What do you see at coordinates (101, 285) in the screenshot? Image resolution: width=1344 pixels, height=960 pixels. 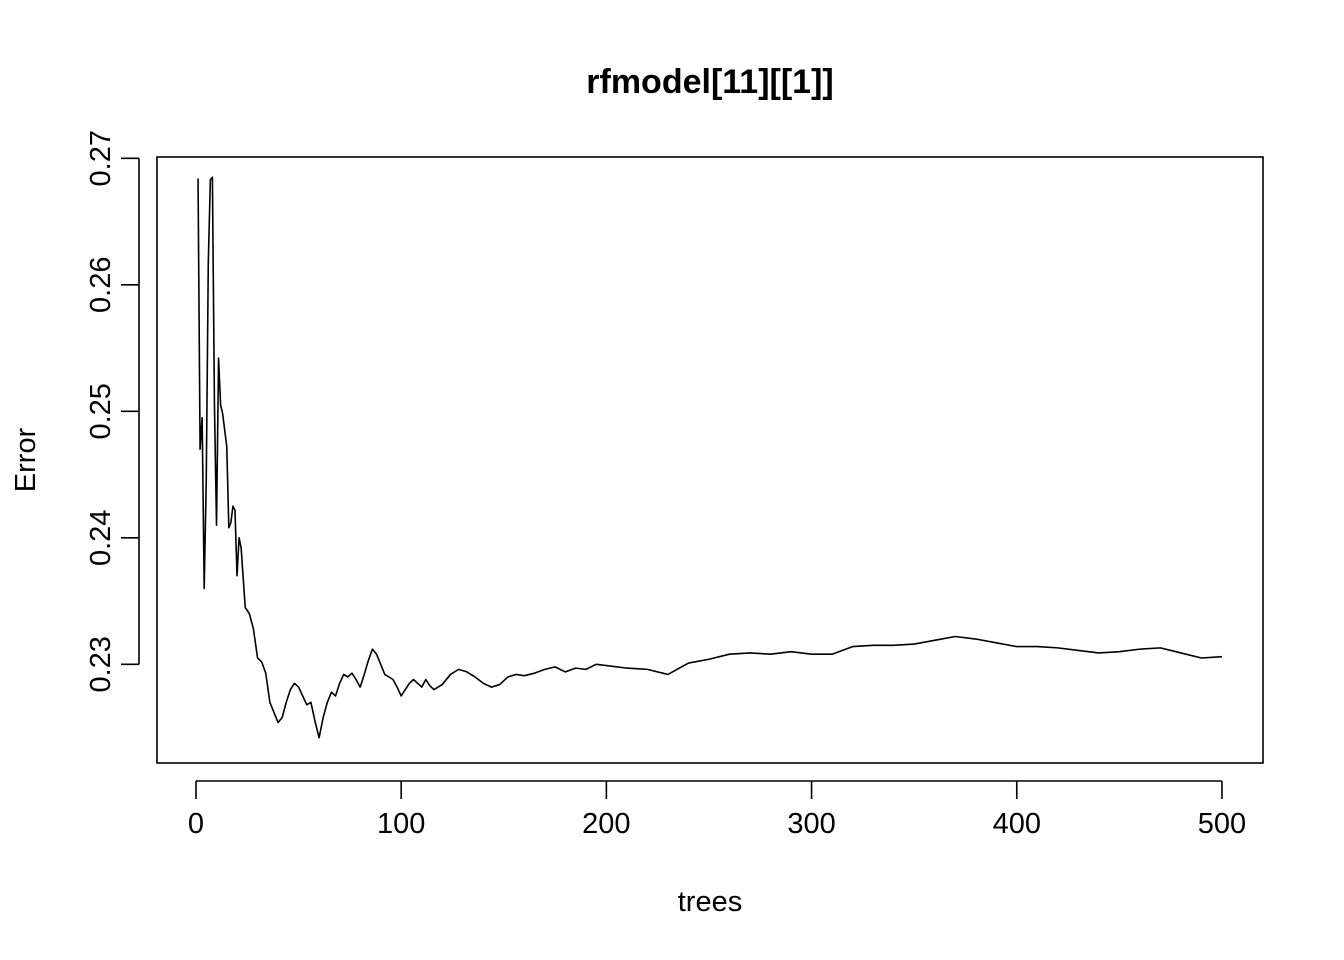 I see `y-tick-label: 0.26` at bounding box center [101, 285].